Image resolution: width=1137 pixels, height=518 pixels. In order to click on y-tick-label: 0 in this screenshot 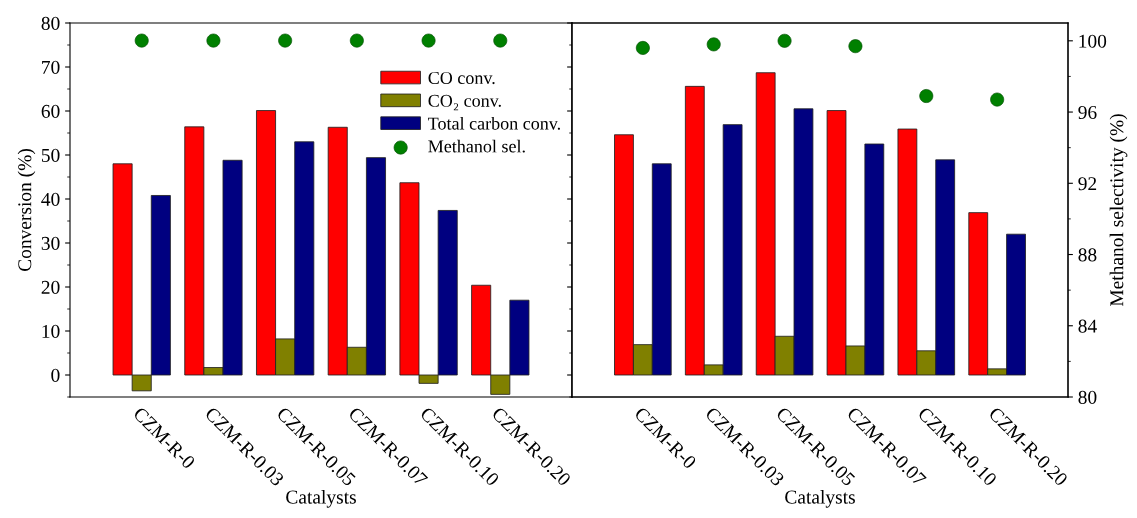, I will do `click(55, 375)`.